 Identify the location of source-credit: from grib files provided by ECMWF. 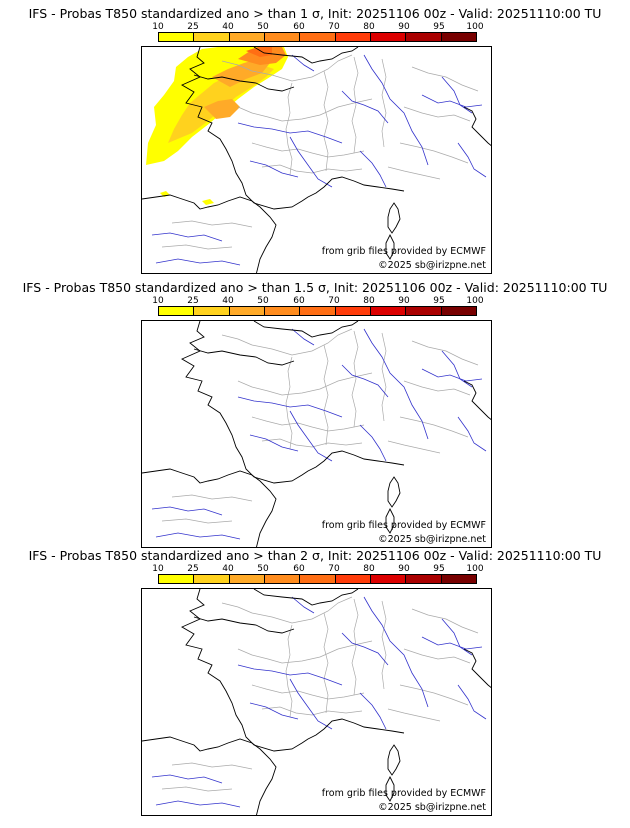
(403, 251).